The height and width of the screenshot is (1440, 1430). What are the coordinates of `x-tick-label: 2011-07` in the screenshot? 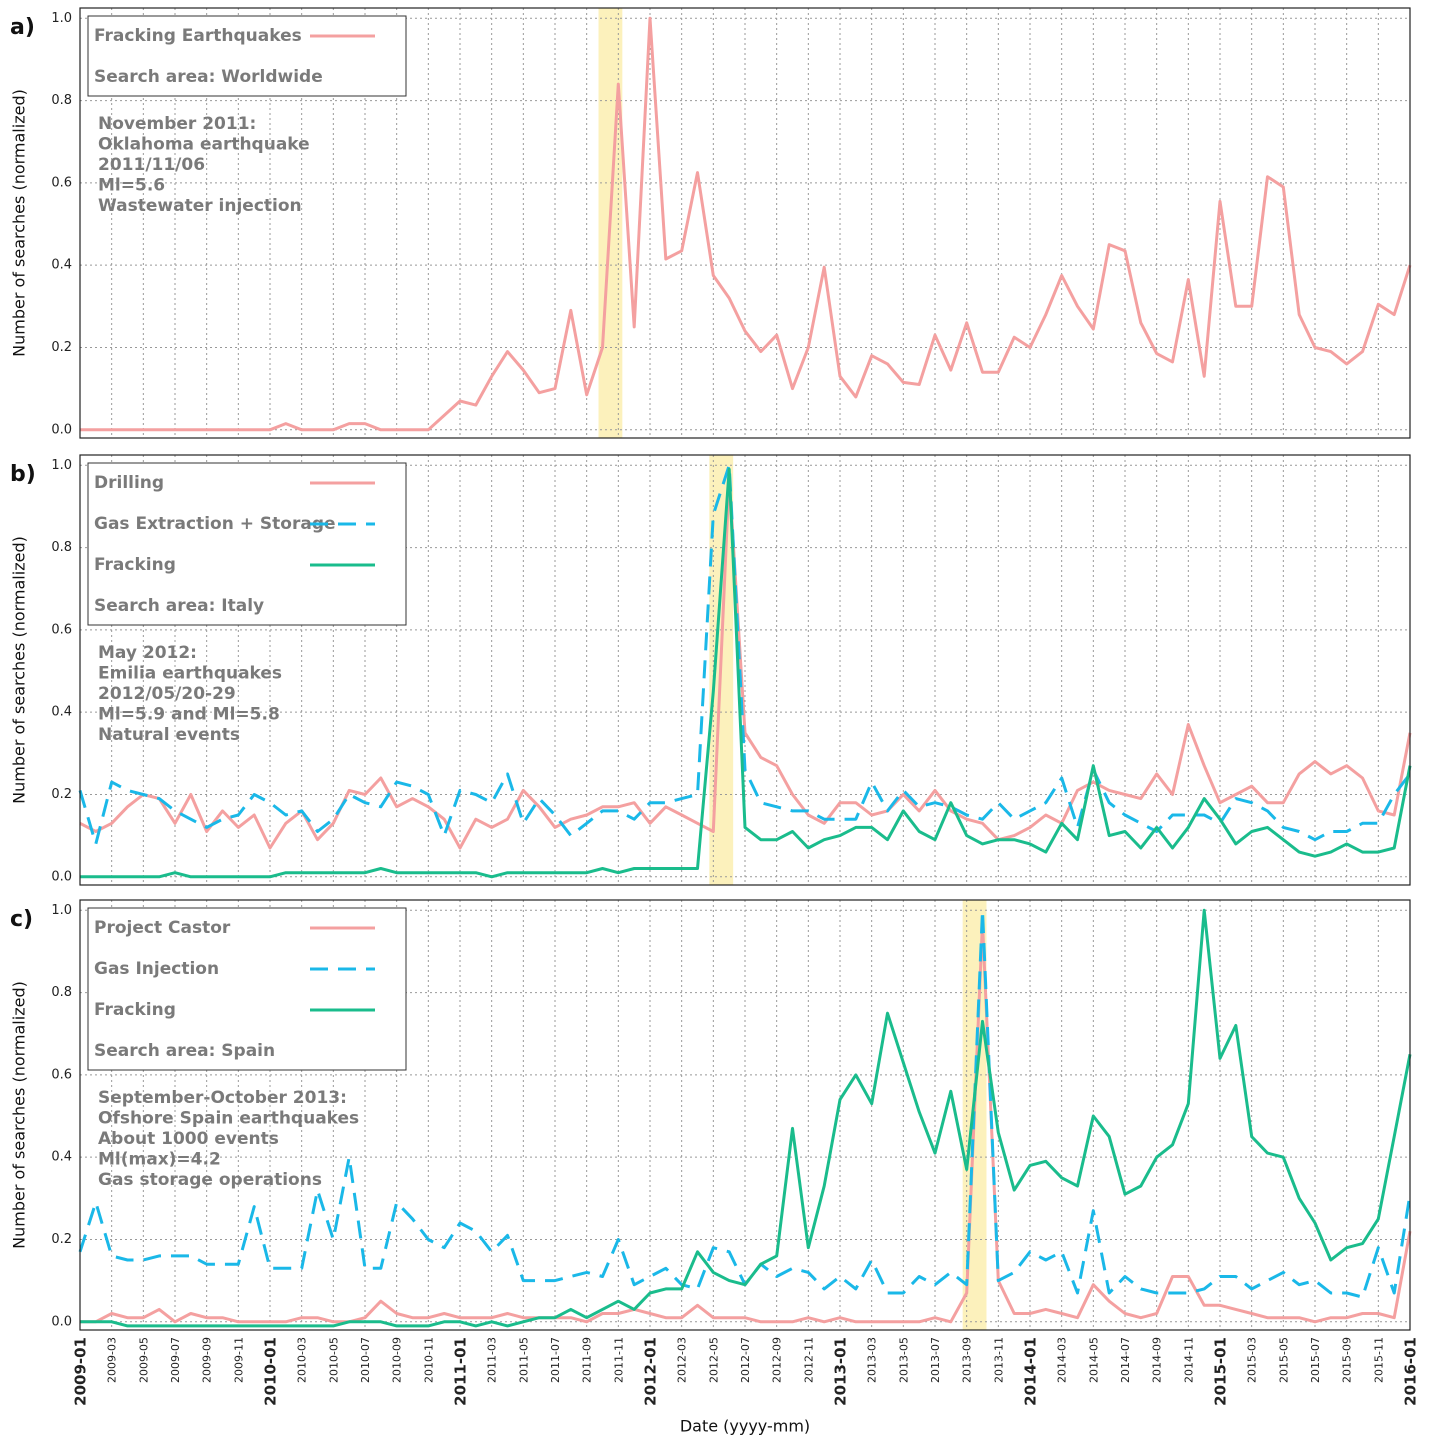 It's located at (555, 1360).